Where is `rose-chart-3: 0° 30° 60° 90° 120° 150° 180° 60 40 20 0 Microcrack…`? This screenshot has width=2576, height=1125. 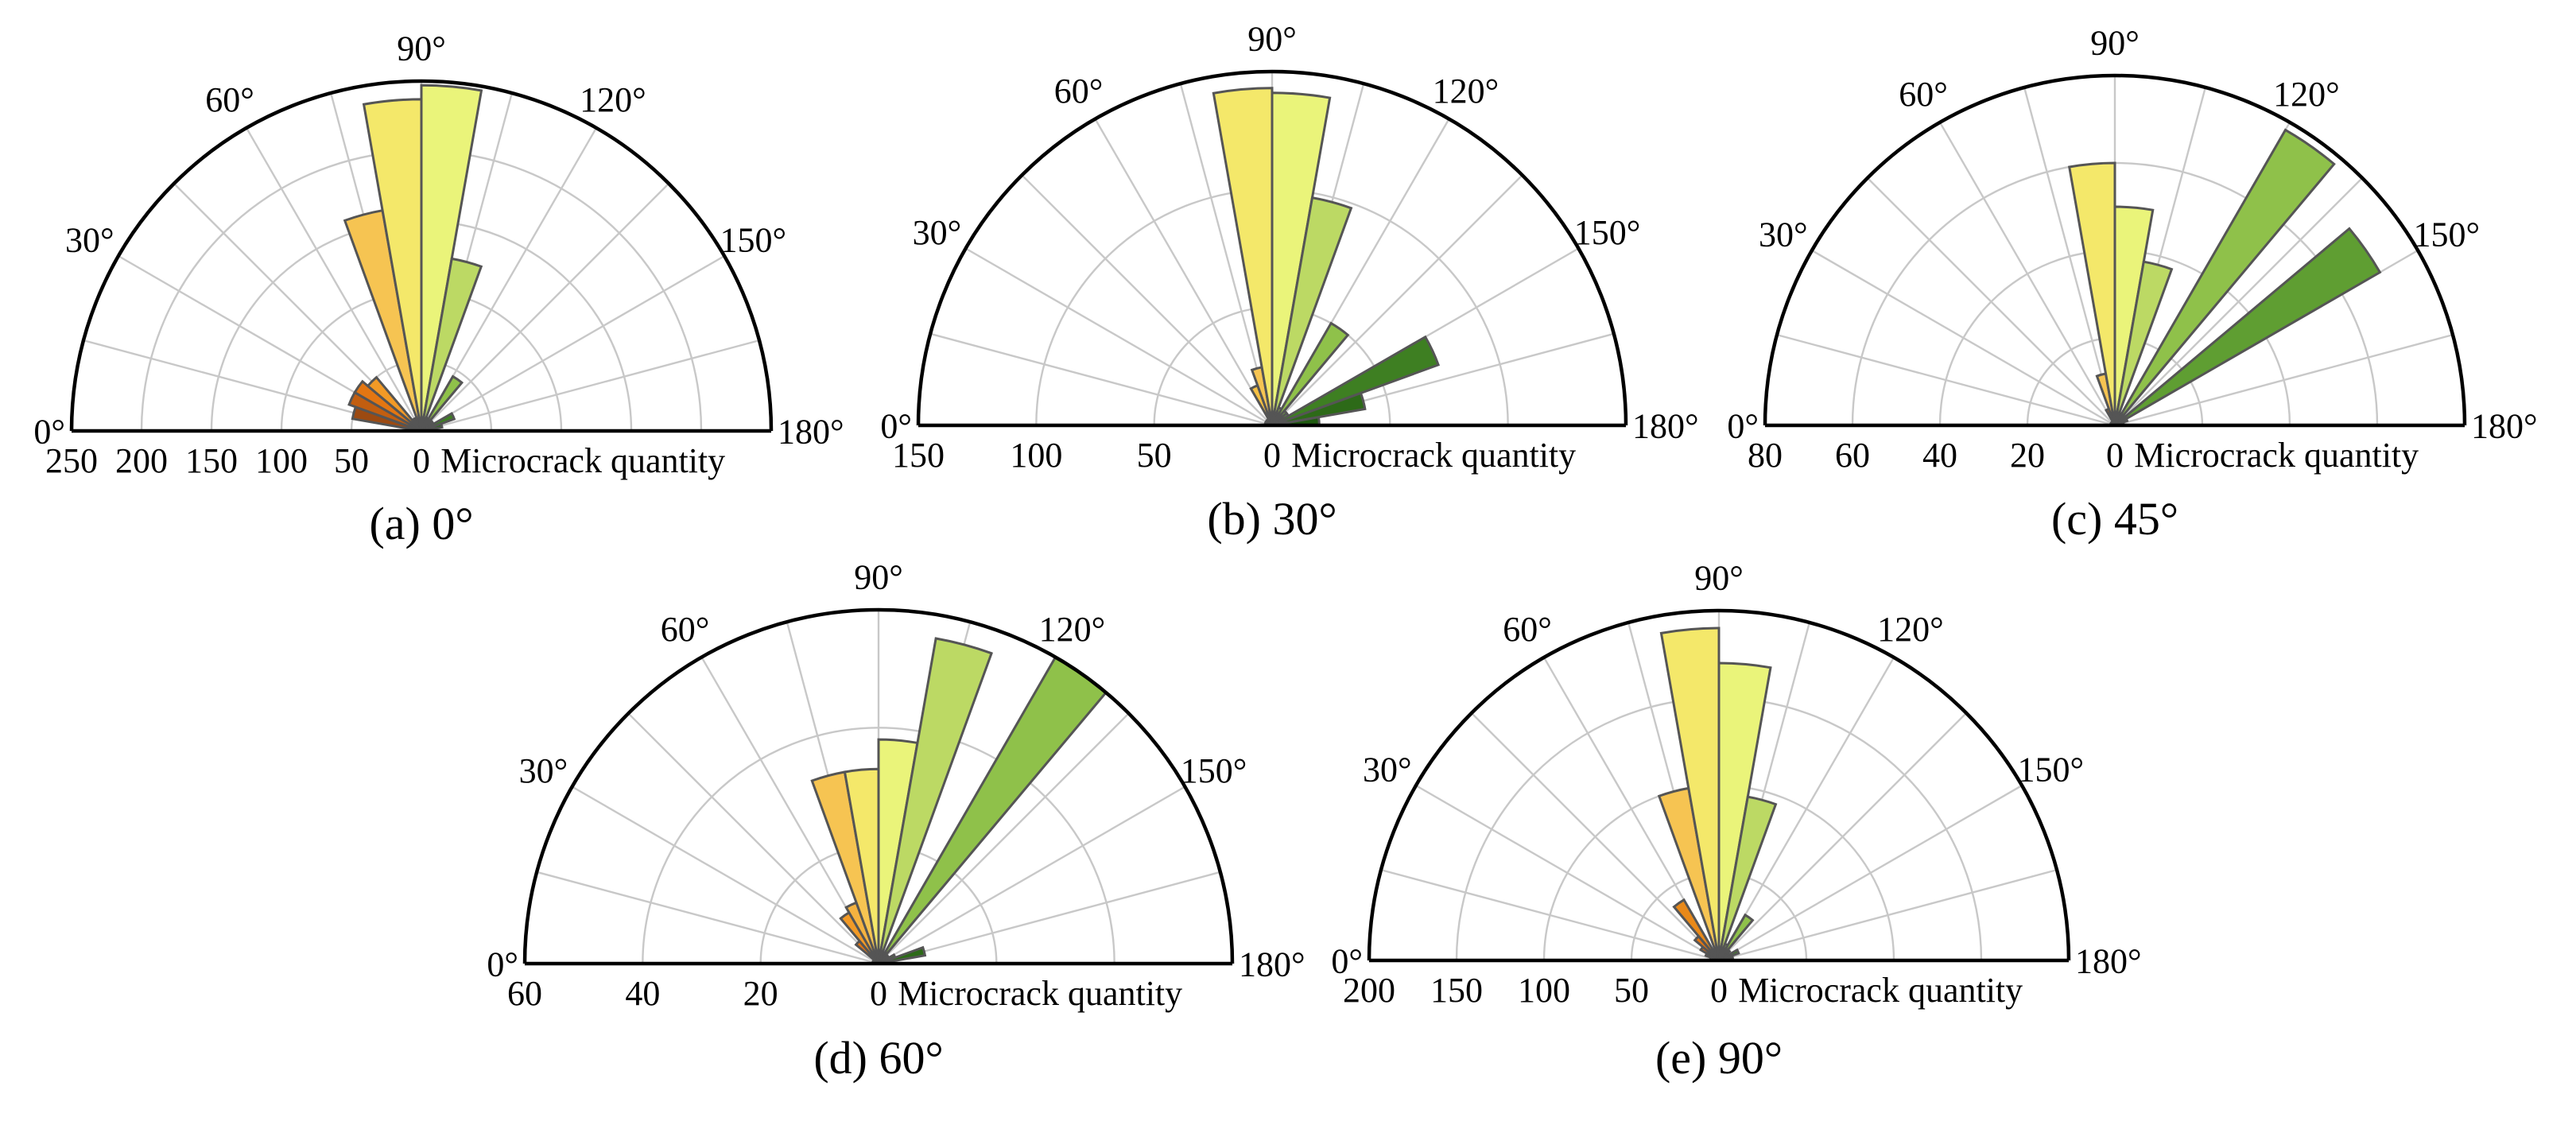
rose-chart-3: 0° 30° 60° 90° 120° 150° 180° 60 40 20 0 Microcrack… is located at coordinates (896, 821).